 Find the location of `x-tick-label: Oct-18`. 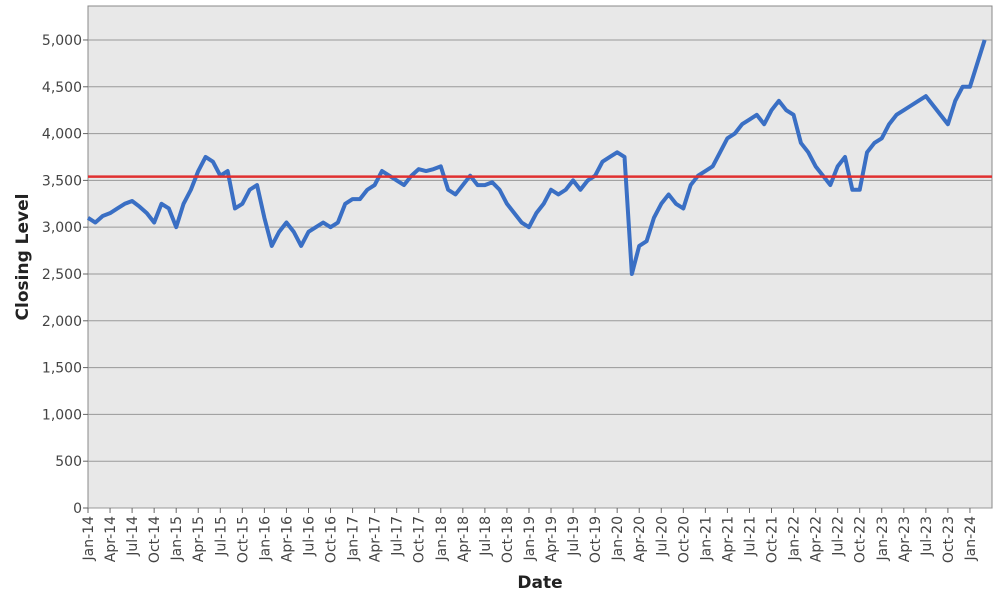

x-tick-label: Oct-18 is located at coordinates (508, 539).